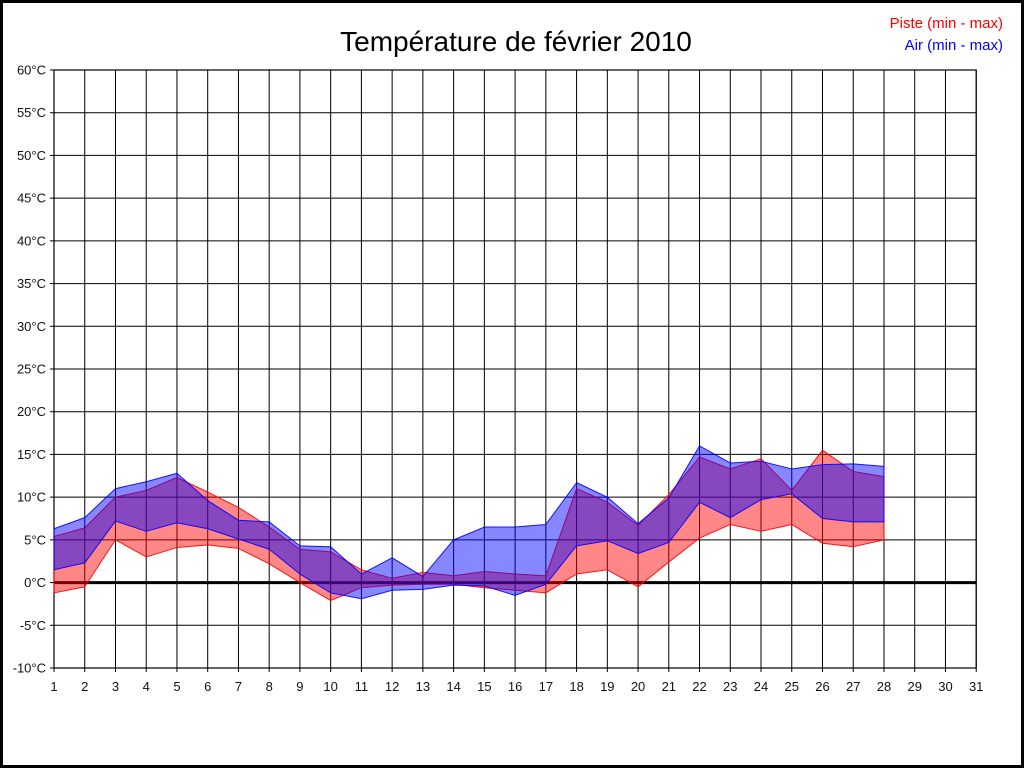 Image resolution: width=1024 pixels, height=768 pixels. I want to click on y-tick-label: -5°C, so click(33, 625).